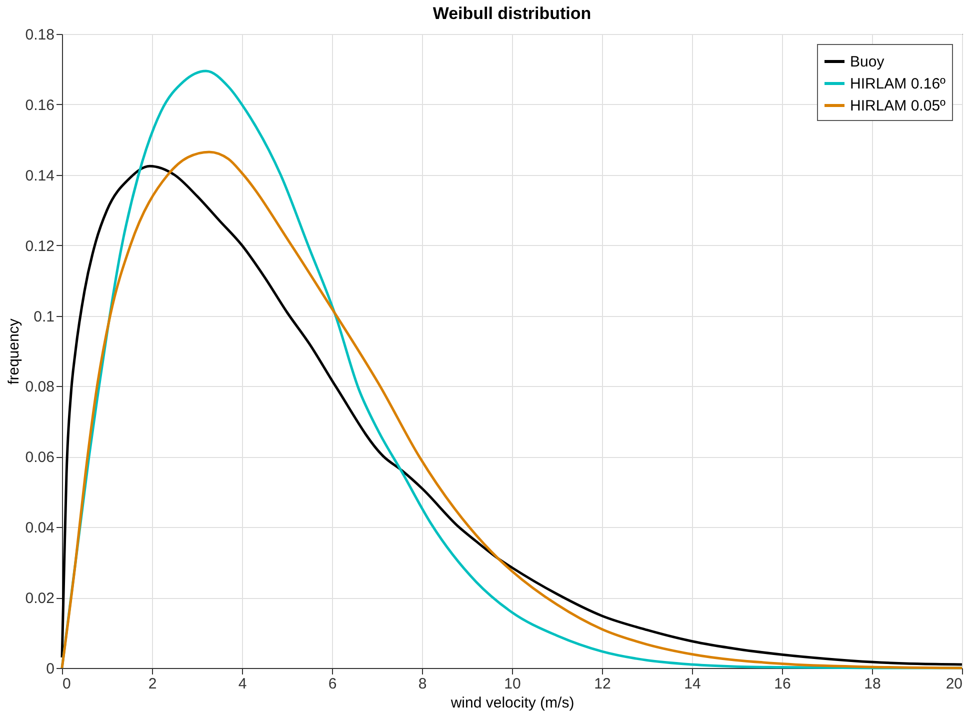 This screenshot has width=969, height=715. Describe the element at coordinates (692, 684) in the screenshot. I see `x-tick-label: 14` at that location.